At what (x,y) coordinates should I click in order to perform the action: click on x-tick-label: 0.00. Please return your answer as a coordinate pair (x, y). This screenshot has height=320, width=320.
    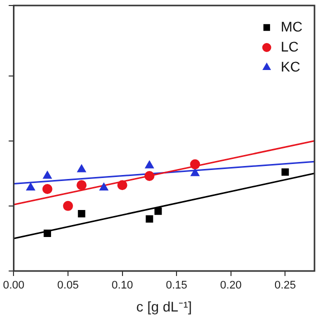
    Looking at the image, I should click on (13, 286).